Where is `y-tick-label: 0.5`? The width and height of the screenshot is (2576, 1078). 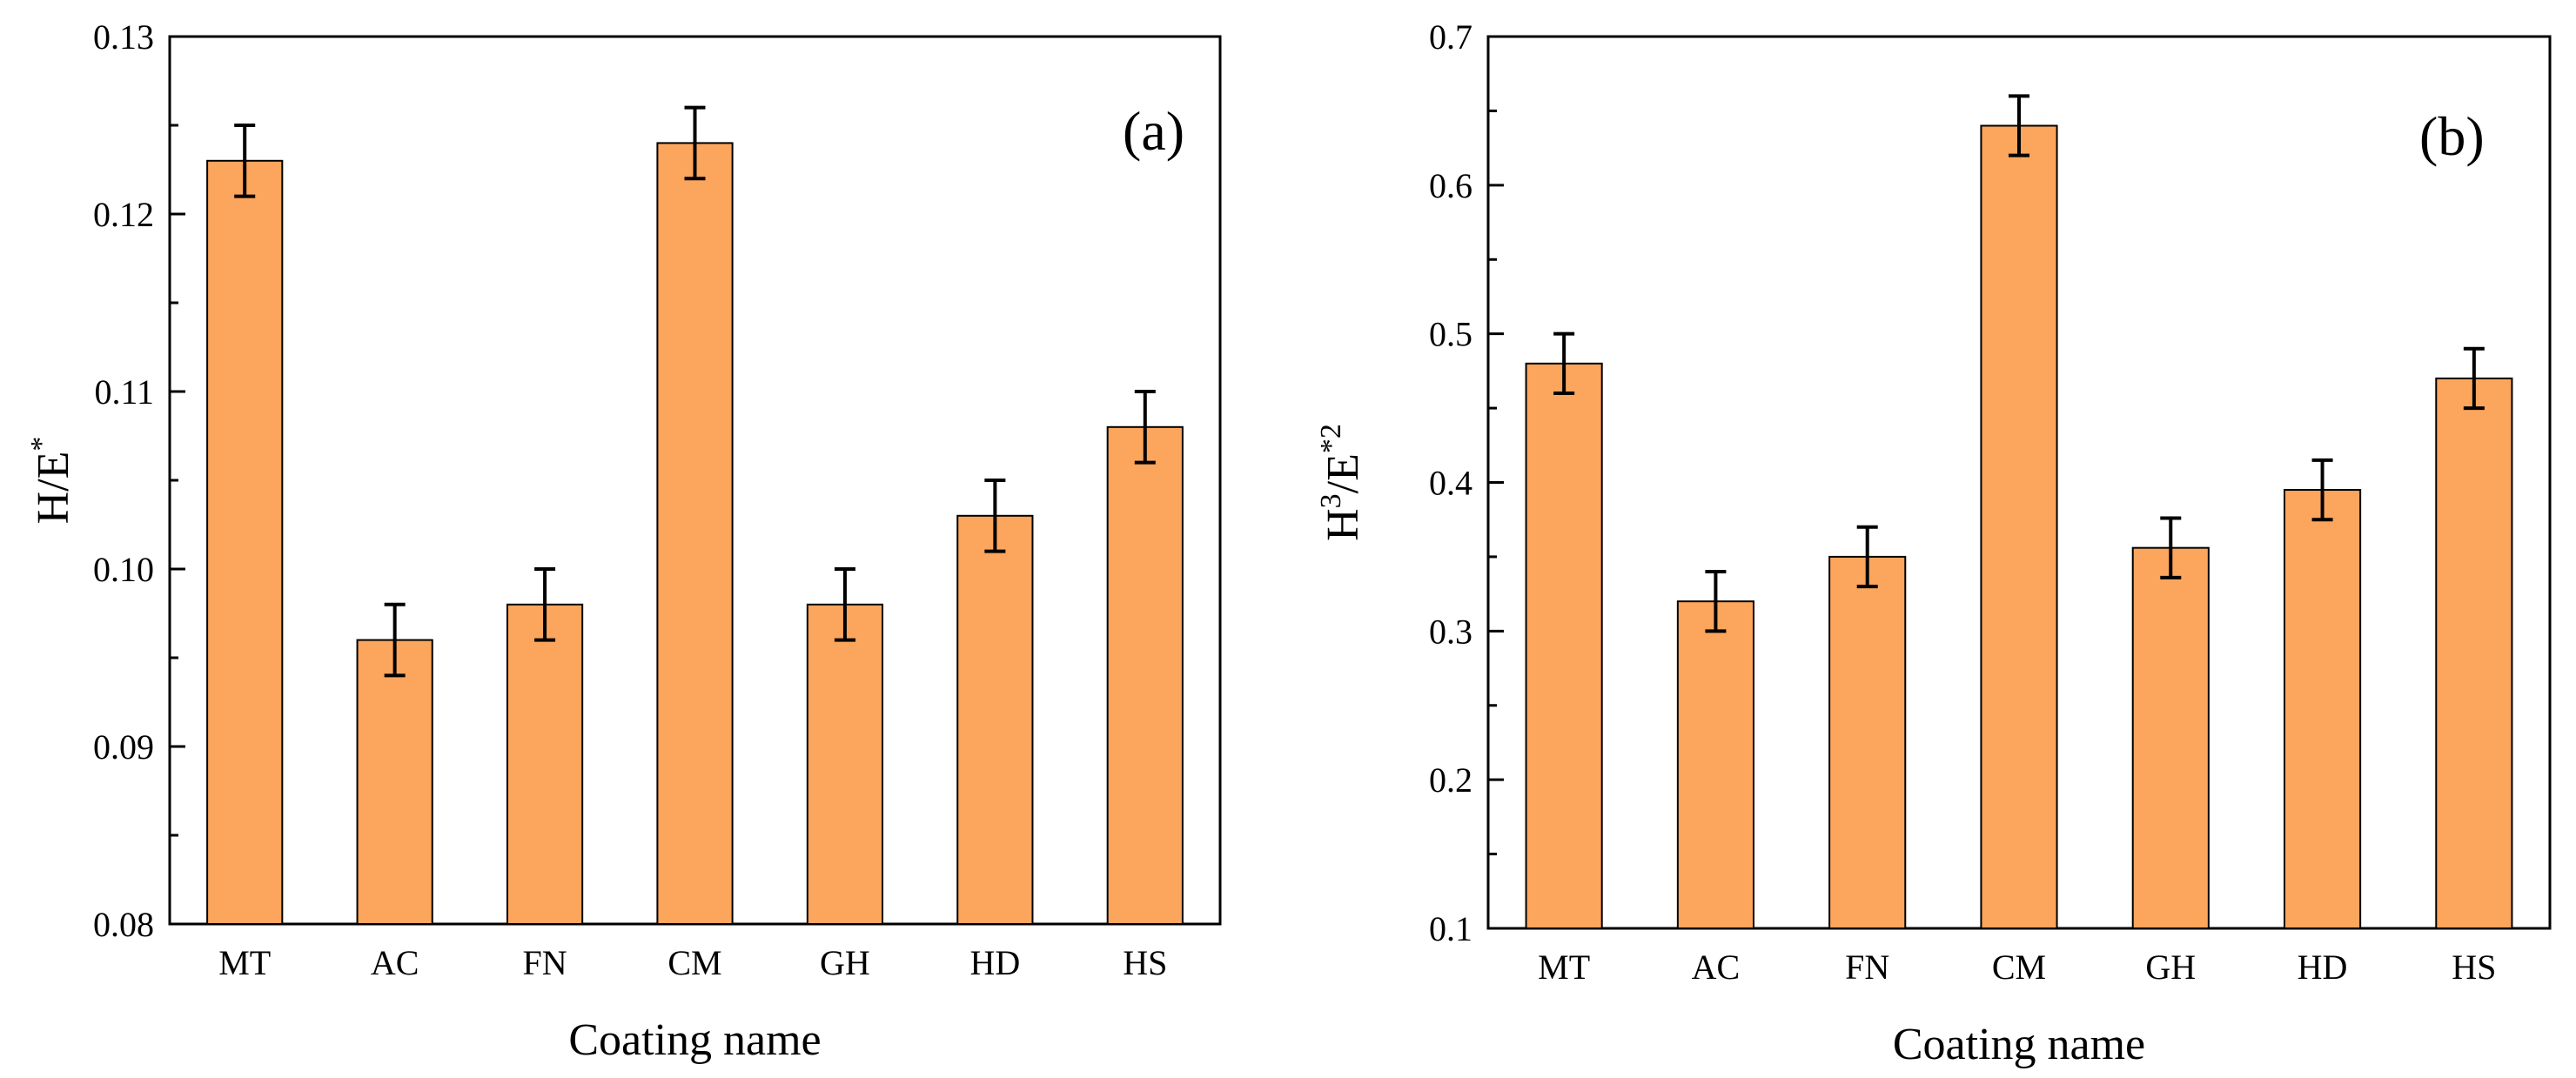 y-tick-label: 0.5 is located at coordinates (1450, 334).